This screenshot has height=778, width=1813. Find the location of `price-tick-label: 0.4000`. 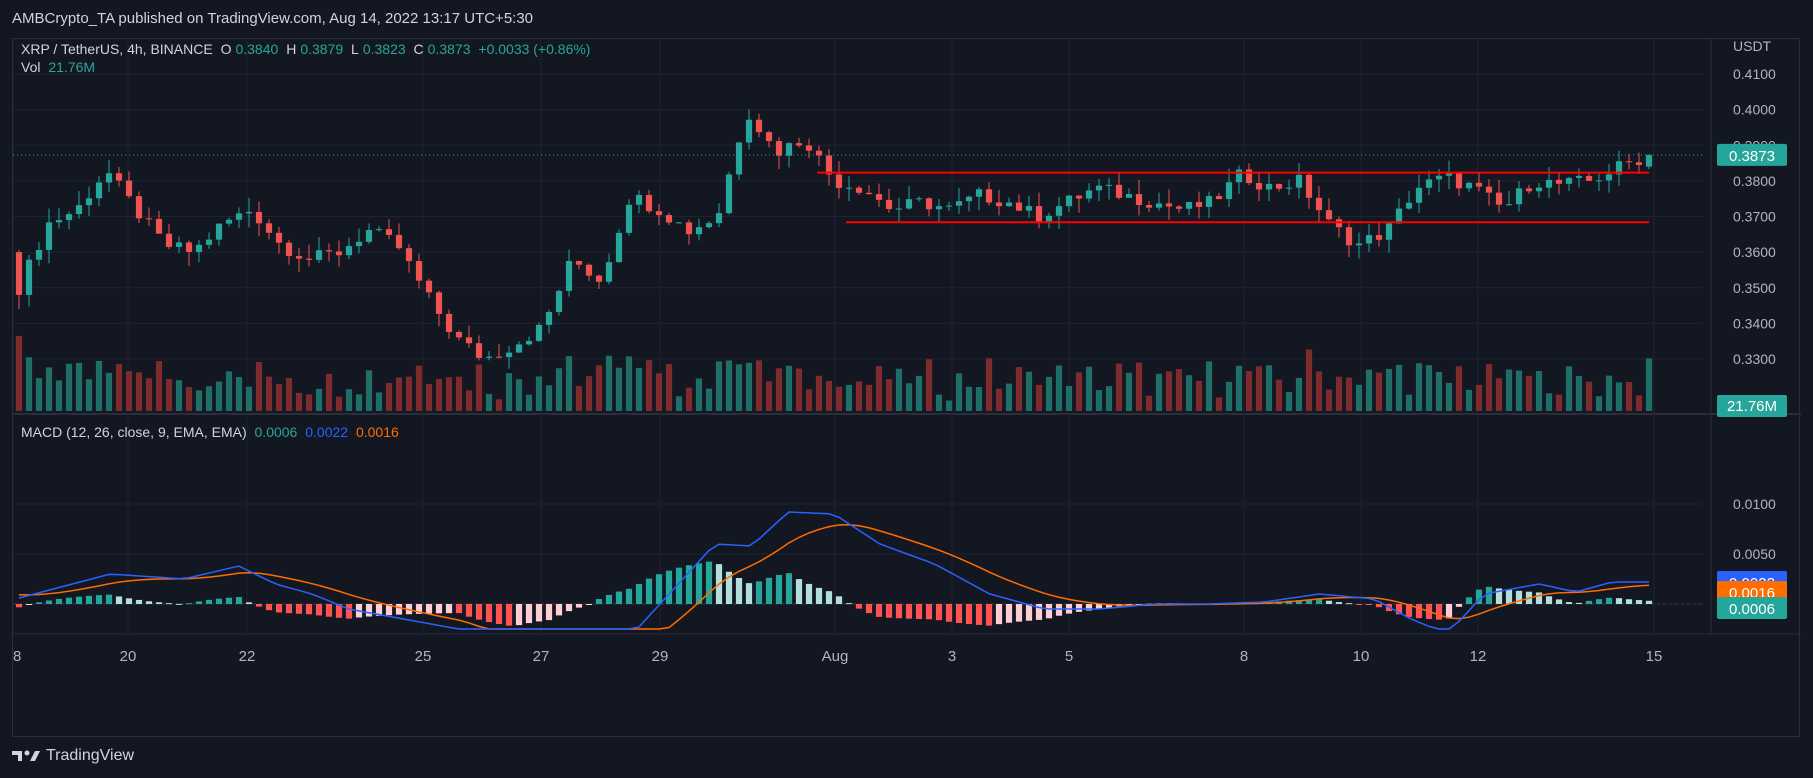

price-tick-label: 0.4000 is located at coordinates (1754, 110).